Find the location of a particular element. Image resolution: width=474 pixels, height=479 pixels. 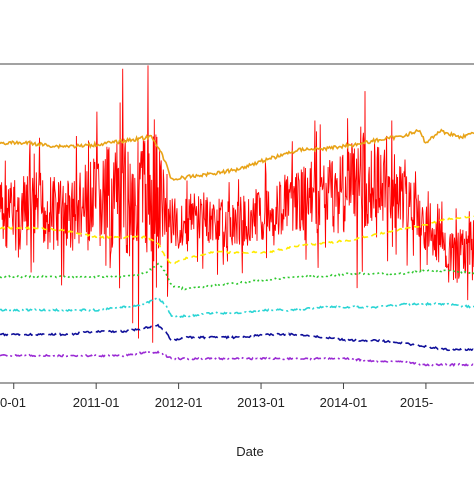

x-axis: 0-01 2011-01 2012-01 2013-01 2014-01 2015- is located at coordinates (216, 396).